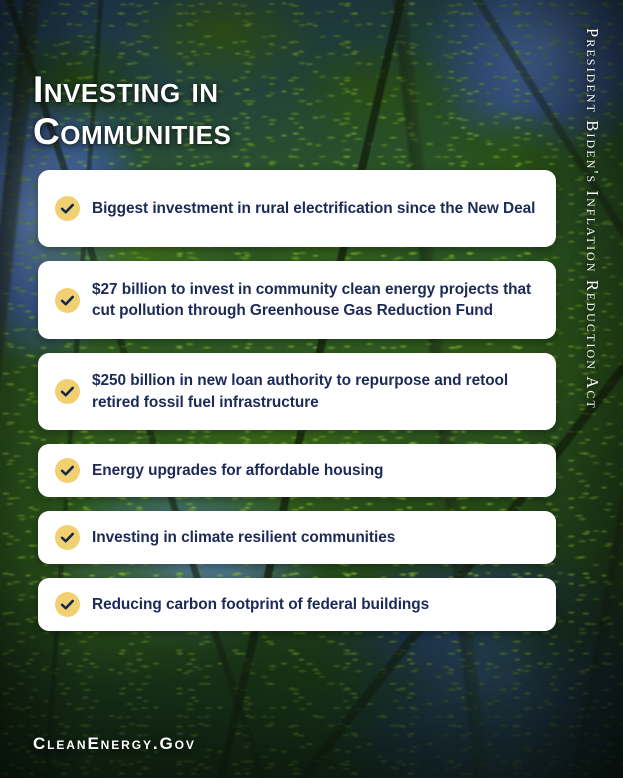 This screenshot has height=778, width=623. Describe the element at coordinates (132, 131) in the screenshot. I see `page-title-line-2: Communities` at that location.